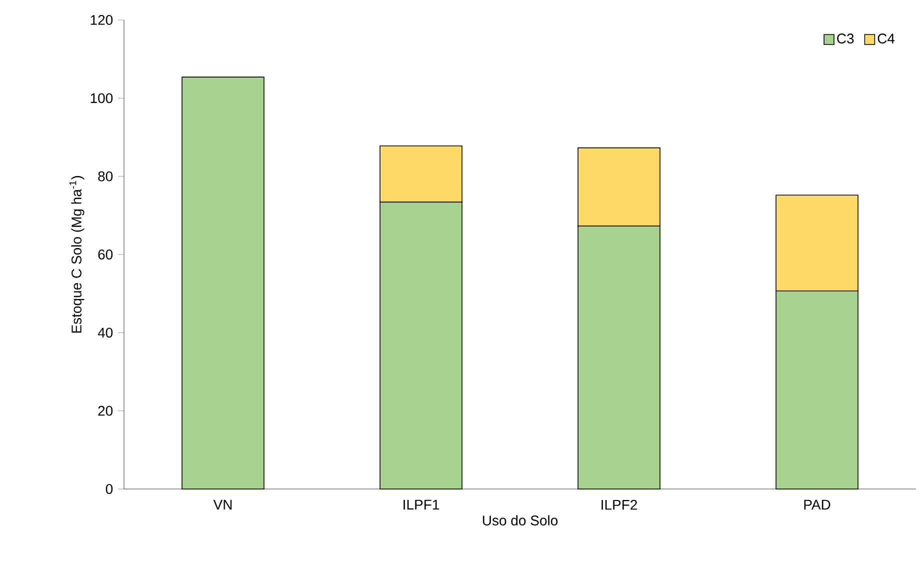  I want to click on y-tick-label: 100, so click(101, 98).